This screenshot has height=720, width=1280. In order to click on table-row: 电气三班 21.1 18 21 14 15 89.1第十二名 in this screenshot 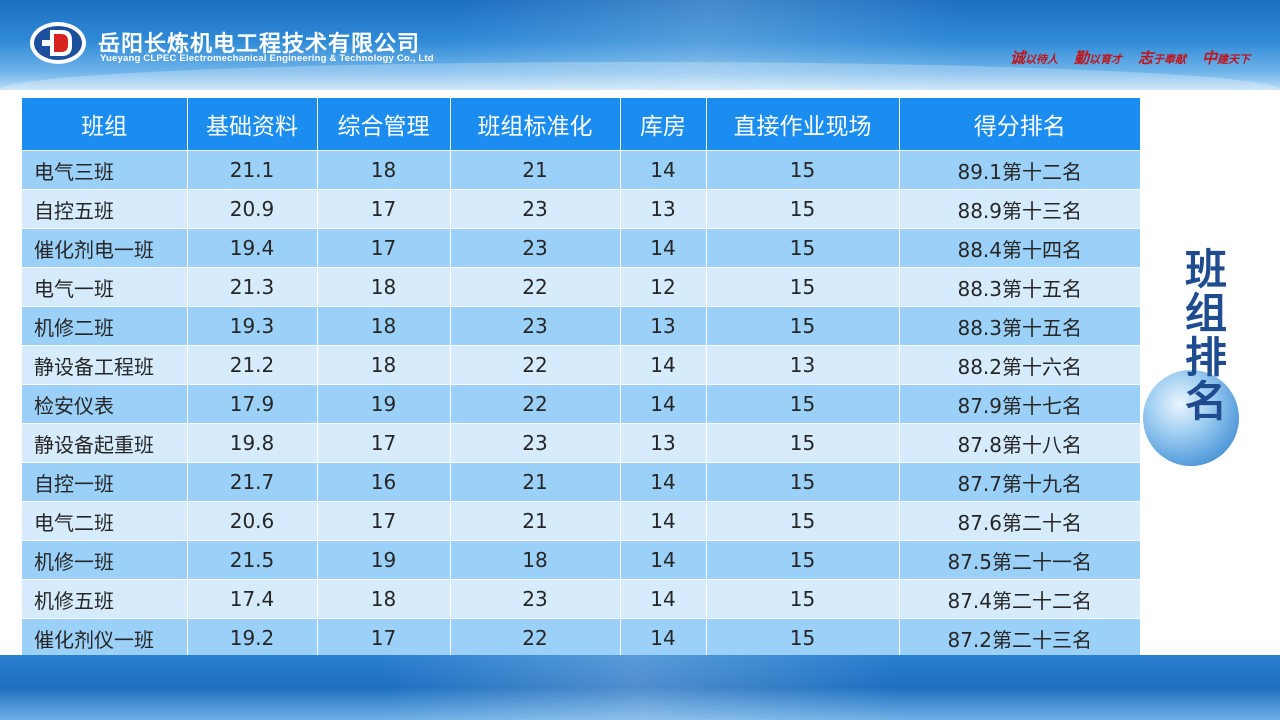, I will do `click(581, 170)`.